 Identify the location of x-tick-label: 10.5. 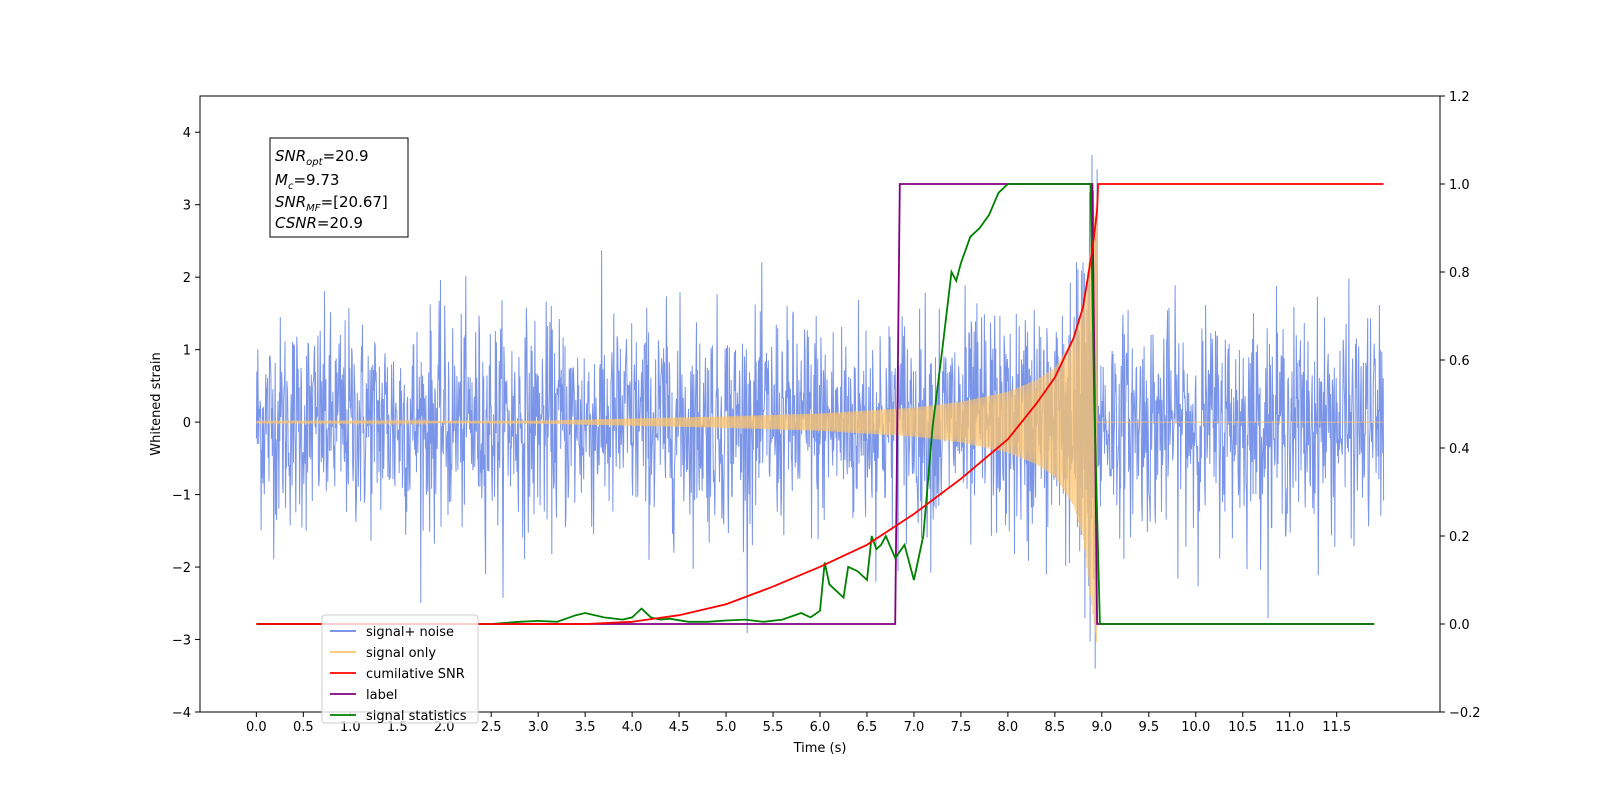
(1242, 727).